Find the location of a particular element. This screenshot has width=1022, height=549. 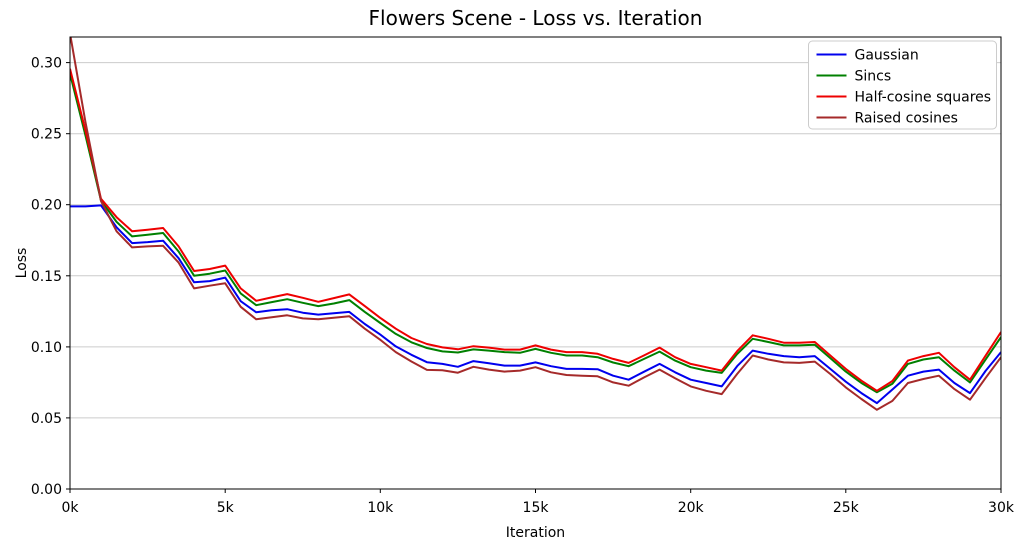

y-tick-label-0.25: 0.25 is located at coordinates (46, 135).